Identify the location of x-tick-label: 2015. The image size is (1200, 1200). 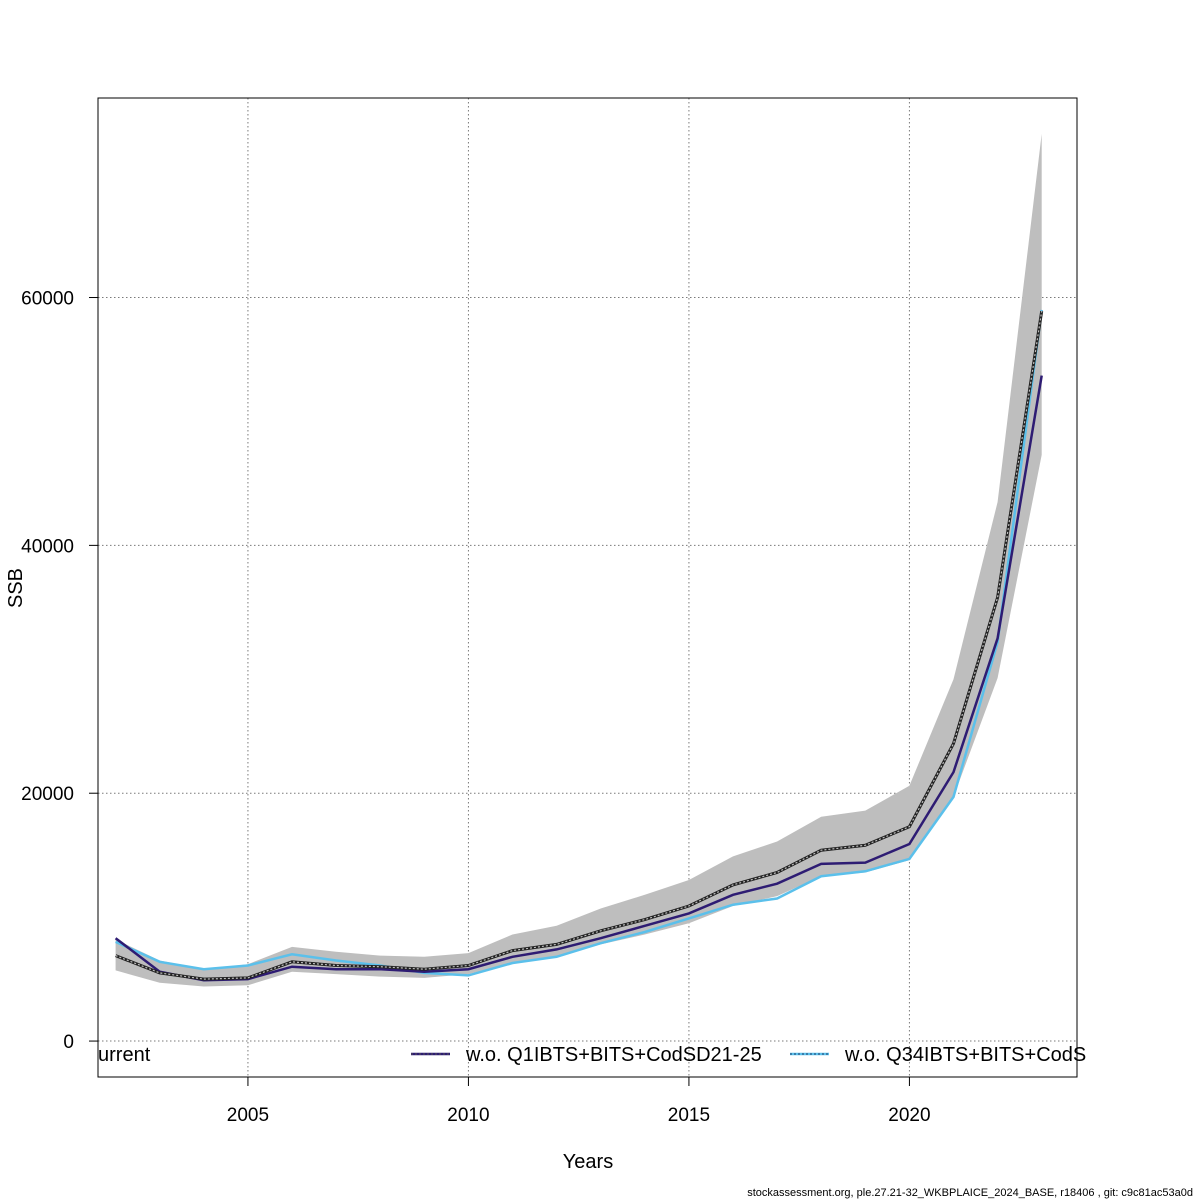
(689, 1115).